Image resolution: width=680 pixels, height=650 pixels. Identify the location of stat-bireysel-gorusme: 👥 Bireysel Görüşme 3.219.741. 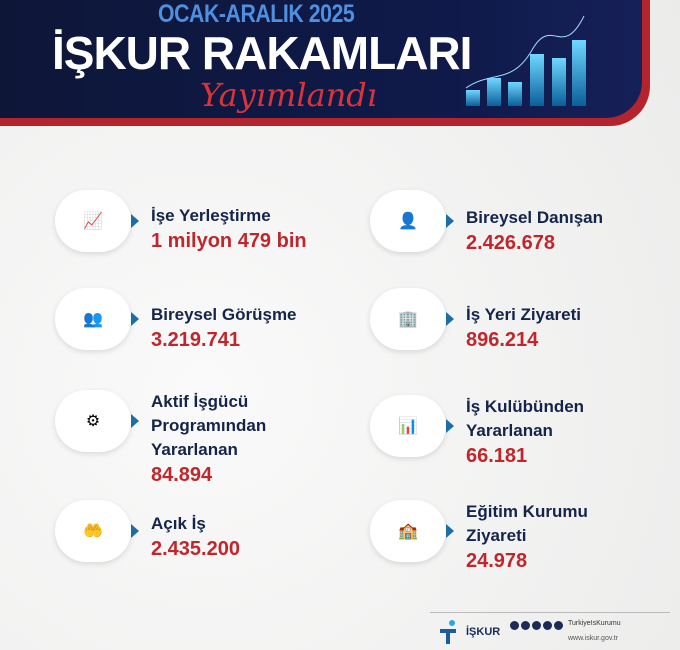
(176, 320).